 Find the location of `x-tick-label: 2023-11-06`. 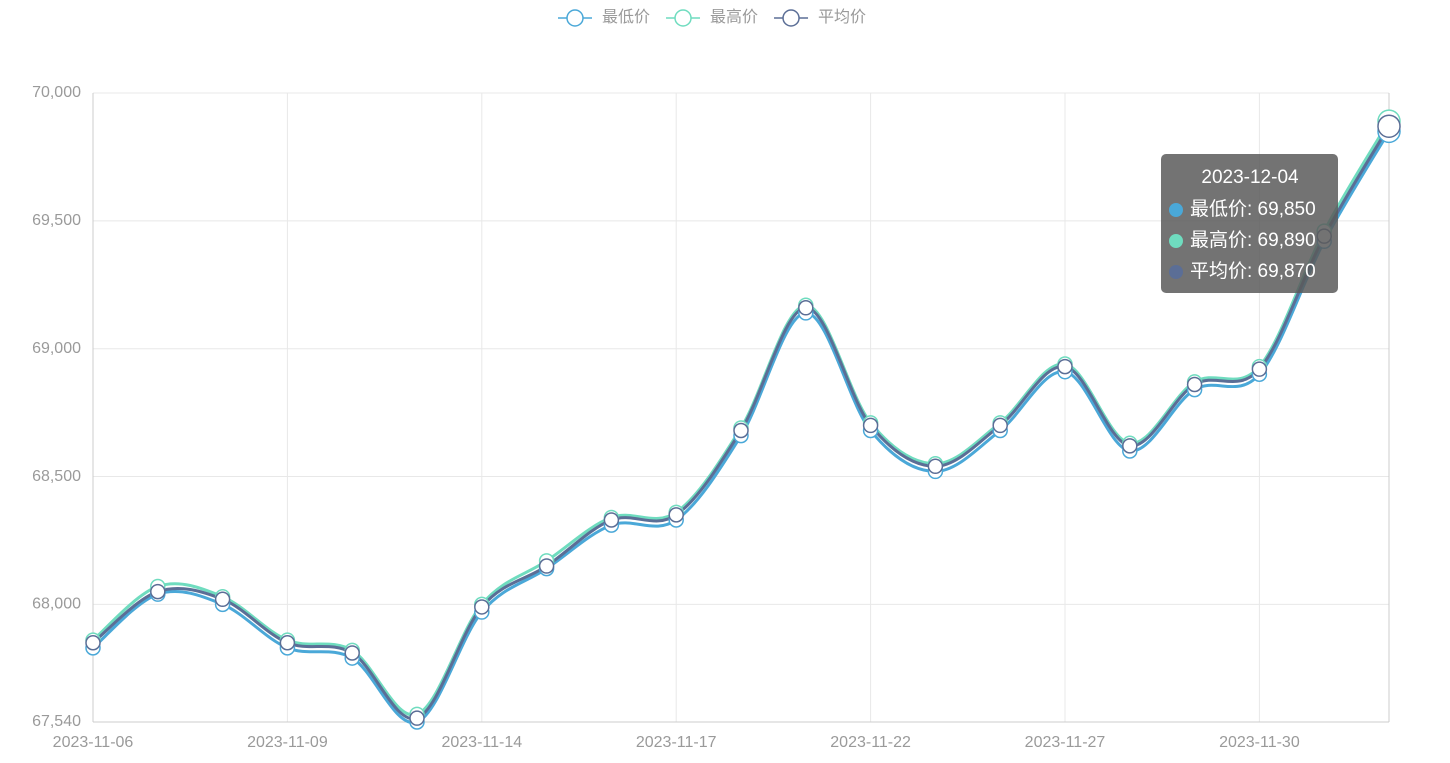

x-tick-label: 2023-11-06 is located at coordinates (93, 742).